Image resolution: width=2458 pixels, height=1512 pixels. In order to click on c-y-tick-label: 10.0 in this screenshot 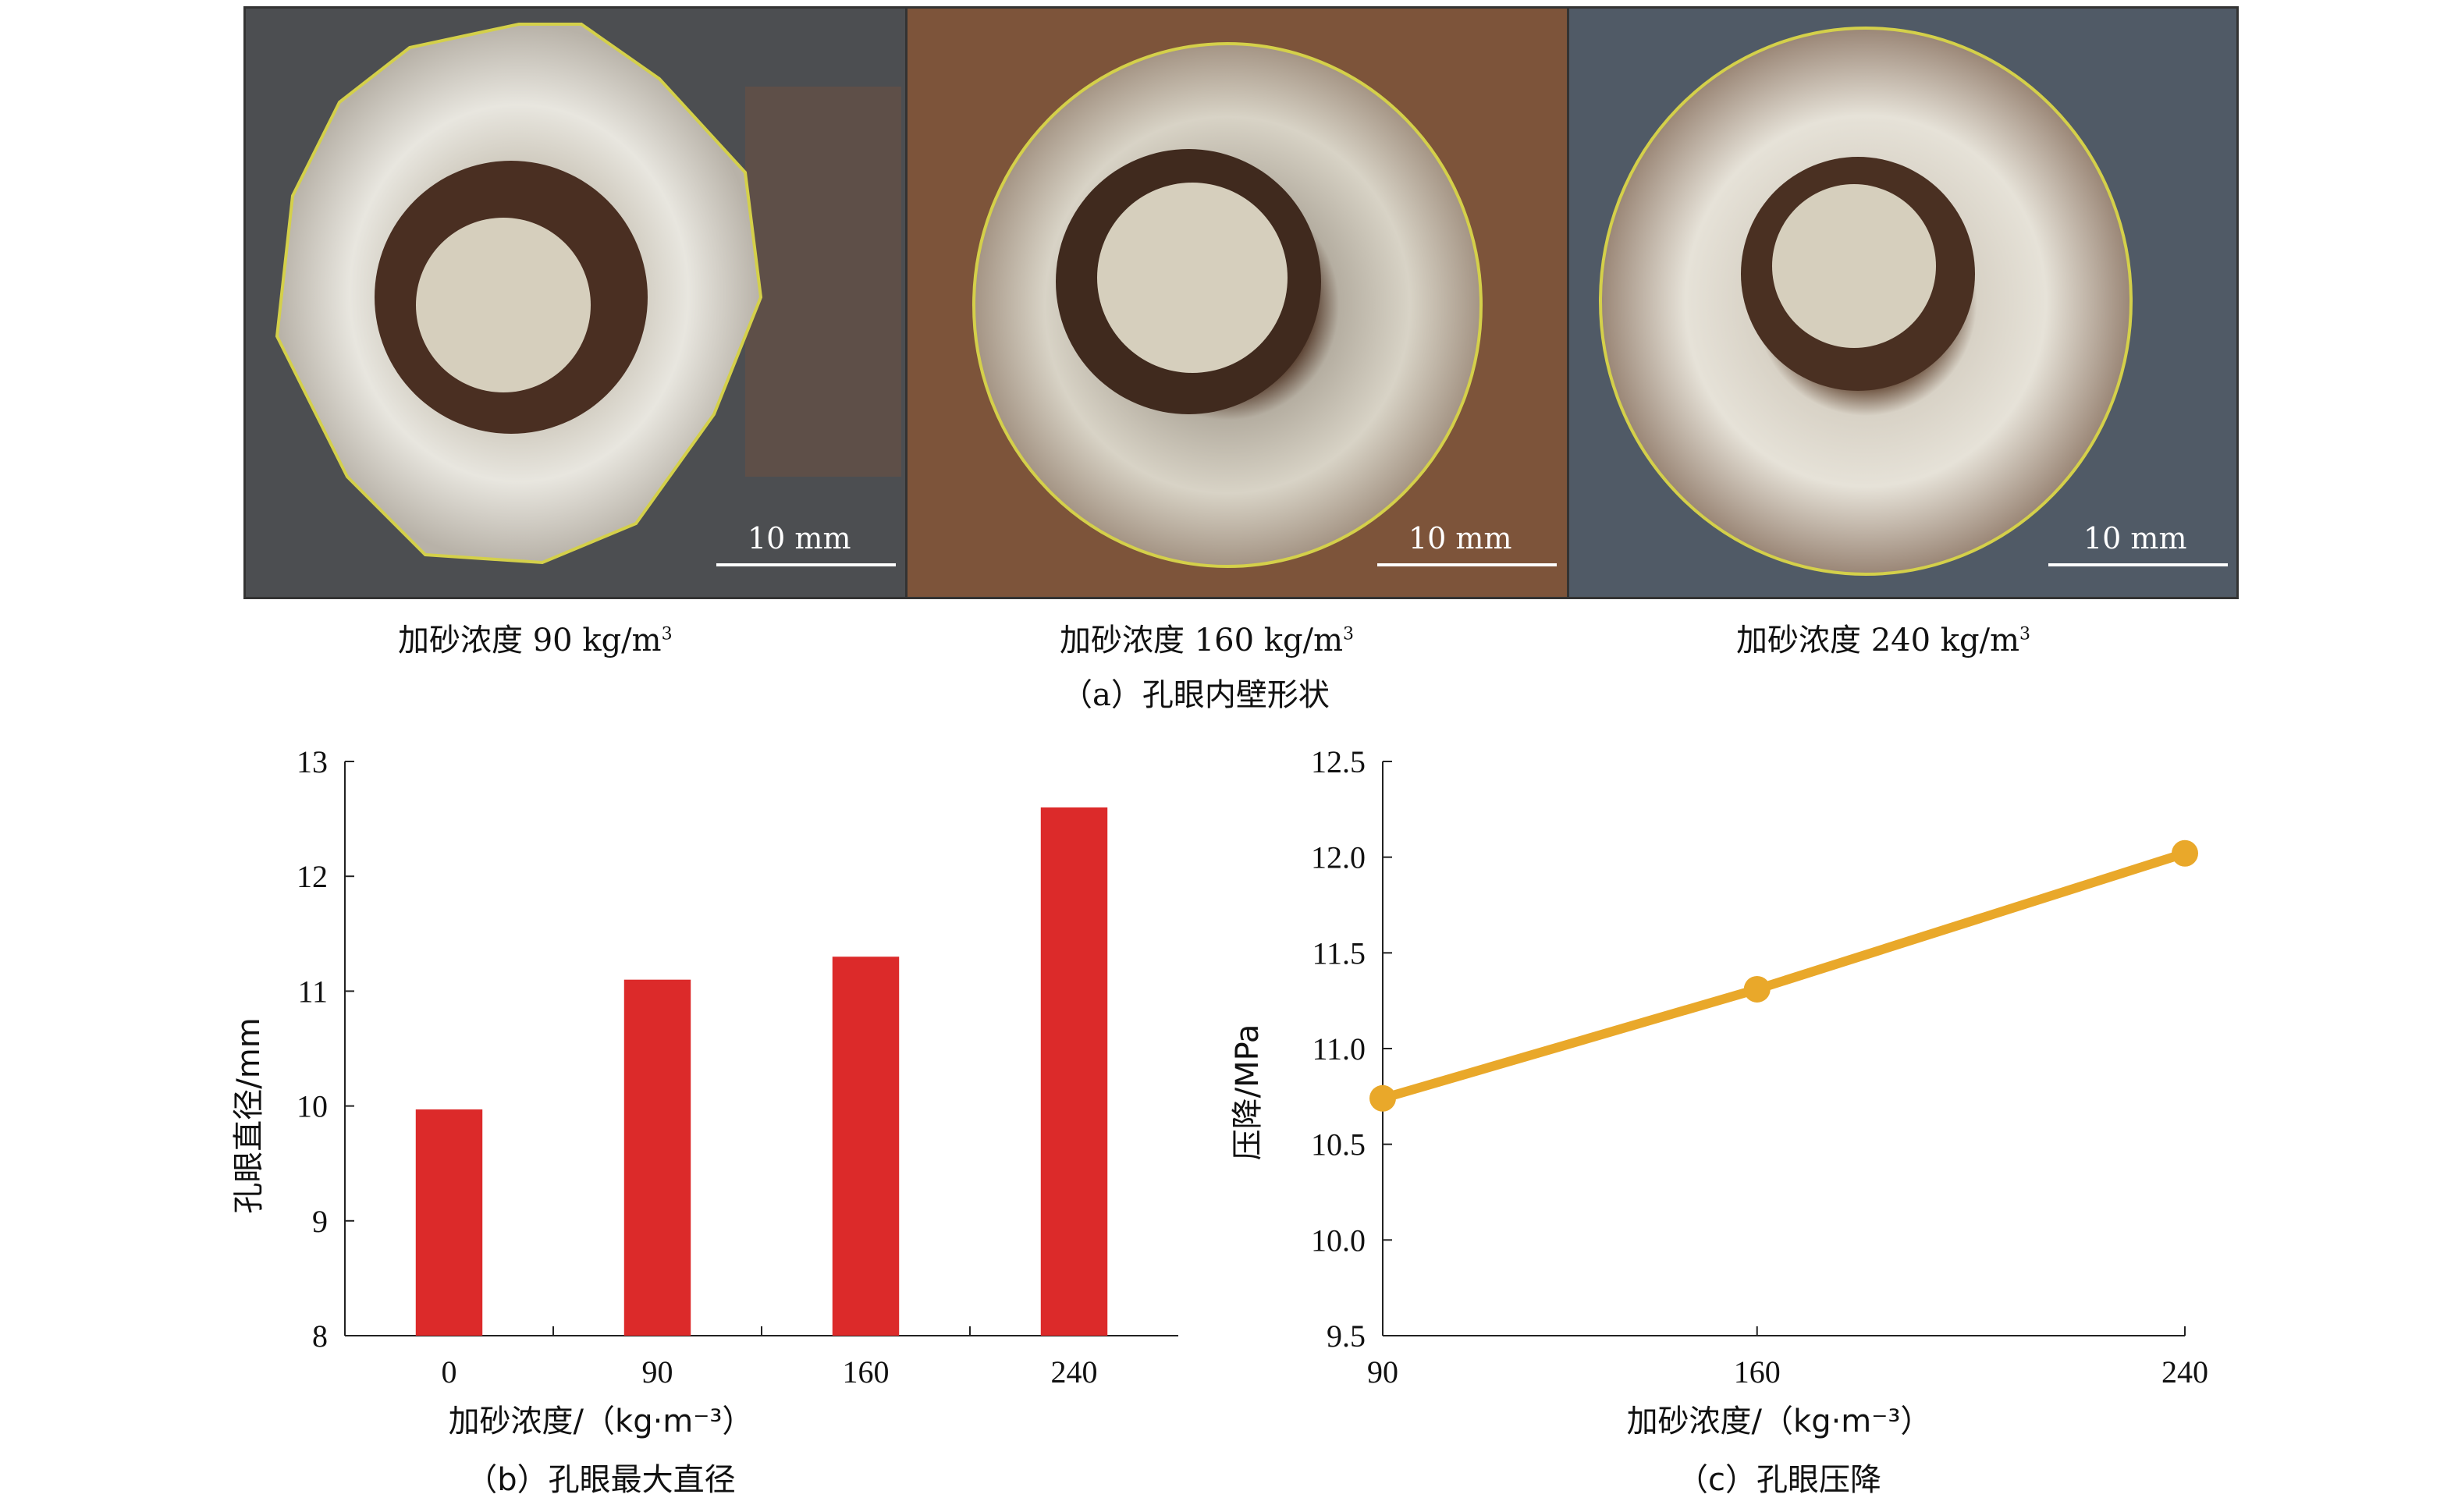, I will do `click(1338, 1241)`.